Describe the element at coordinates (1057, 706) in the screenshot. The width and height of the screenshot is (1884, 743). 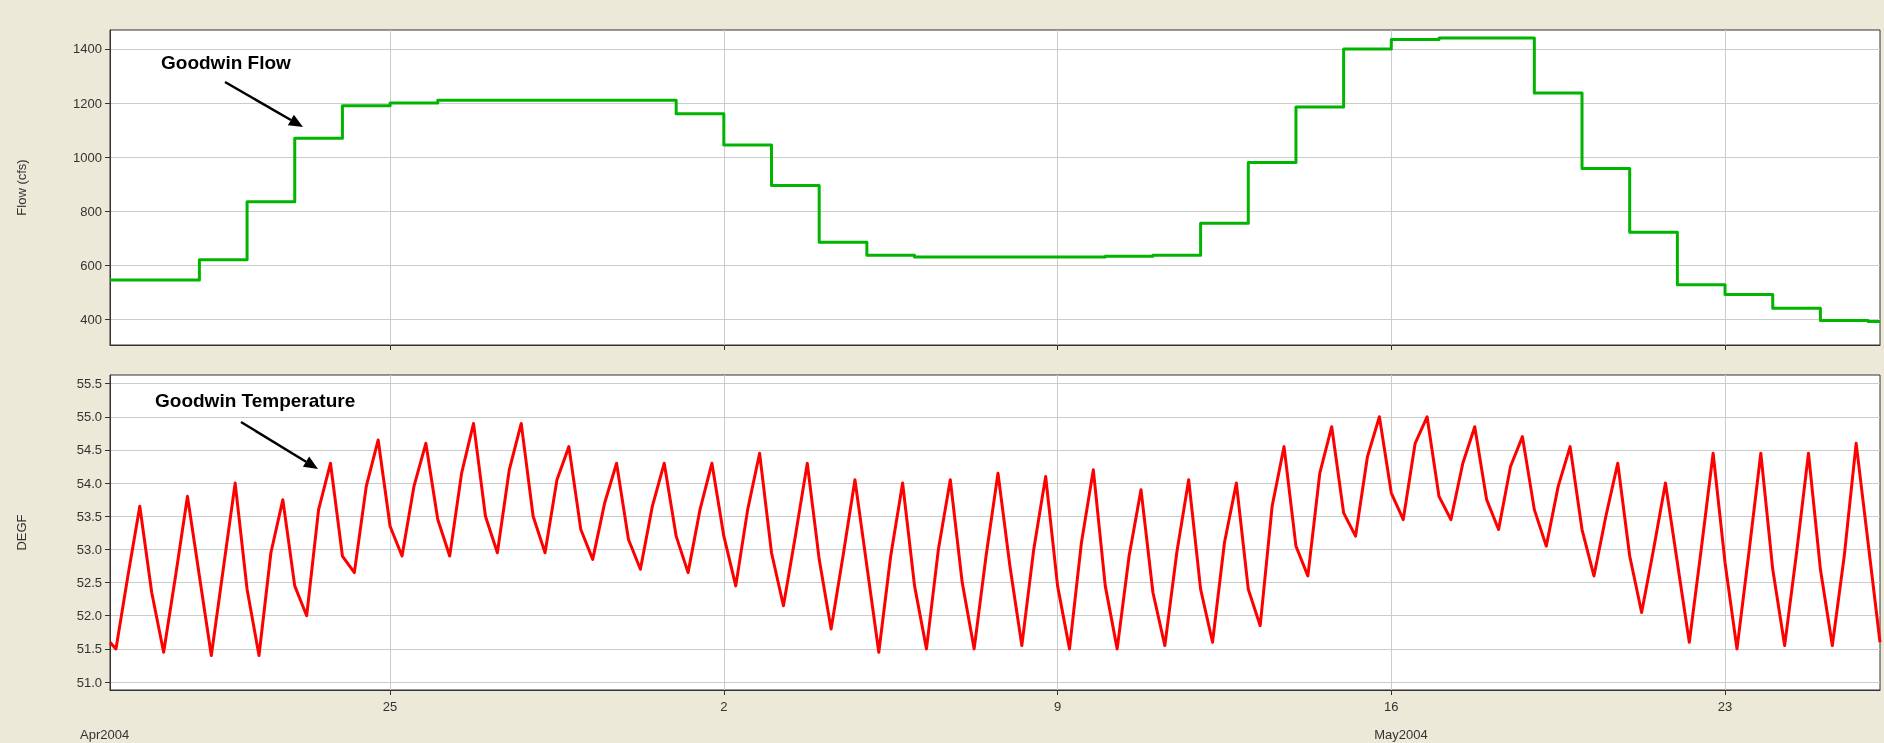
I see `x-tick-label: 9` at that location.